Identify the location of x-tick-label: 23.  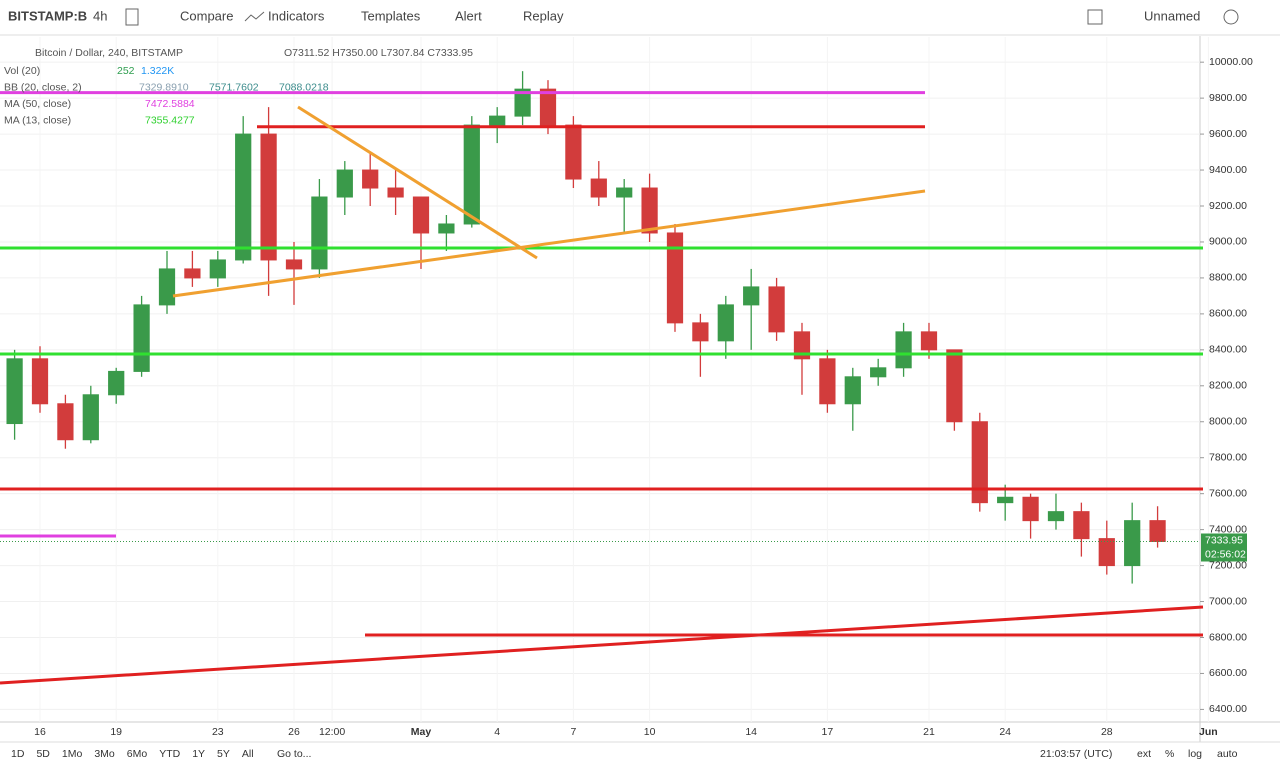
(218, 732).